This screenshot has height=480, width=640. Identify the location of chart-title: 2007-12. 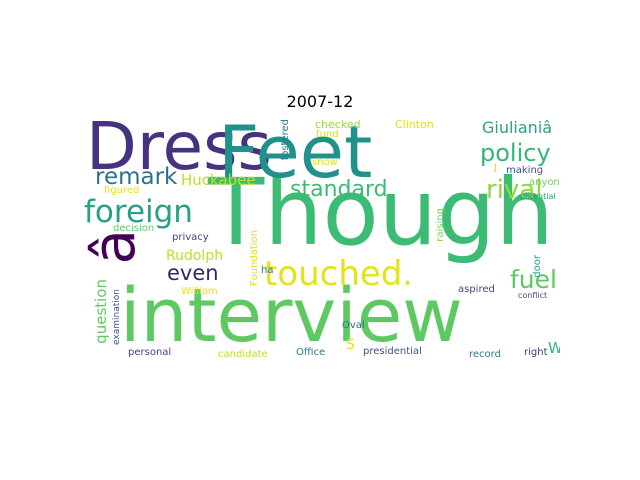
(320, 101).